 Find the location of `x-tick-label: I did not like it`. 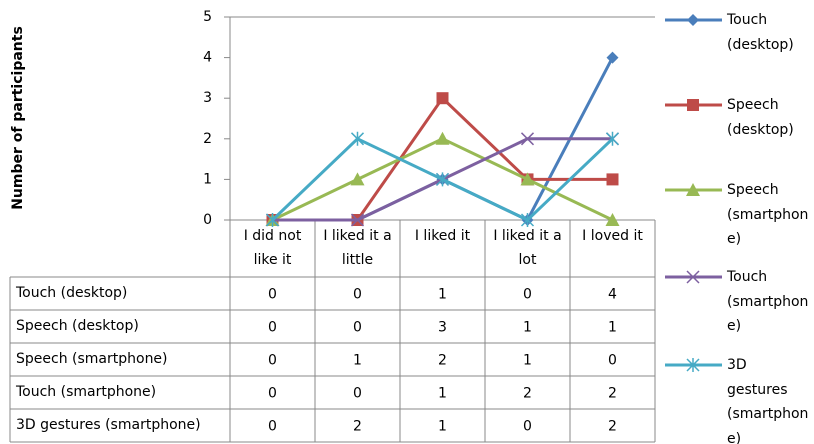

x-tick-label: I did not like it is located at coordinates (272, 248).